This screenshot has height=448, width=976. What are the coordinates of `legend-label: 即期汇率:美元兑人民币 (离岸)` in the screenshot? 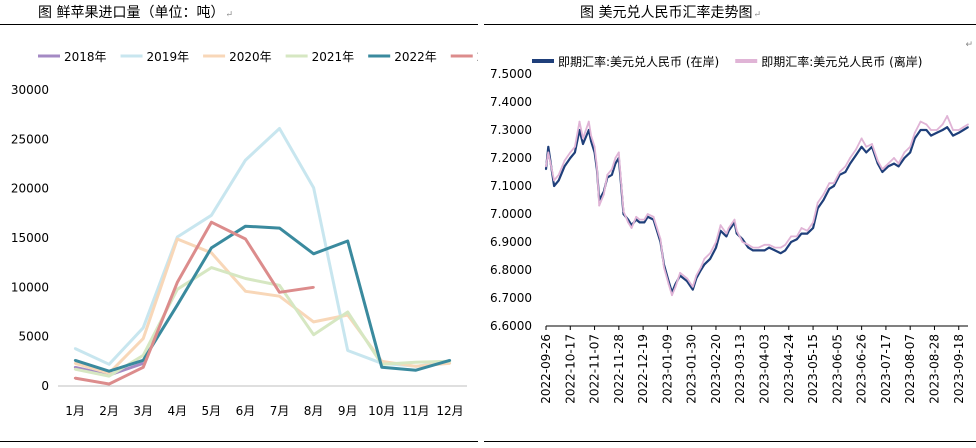 It's located at (841, 61).